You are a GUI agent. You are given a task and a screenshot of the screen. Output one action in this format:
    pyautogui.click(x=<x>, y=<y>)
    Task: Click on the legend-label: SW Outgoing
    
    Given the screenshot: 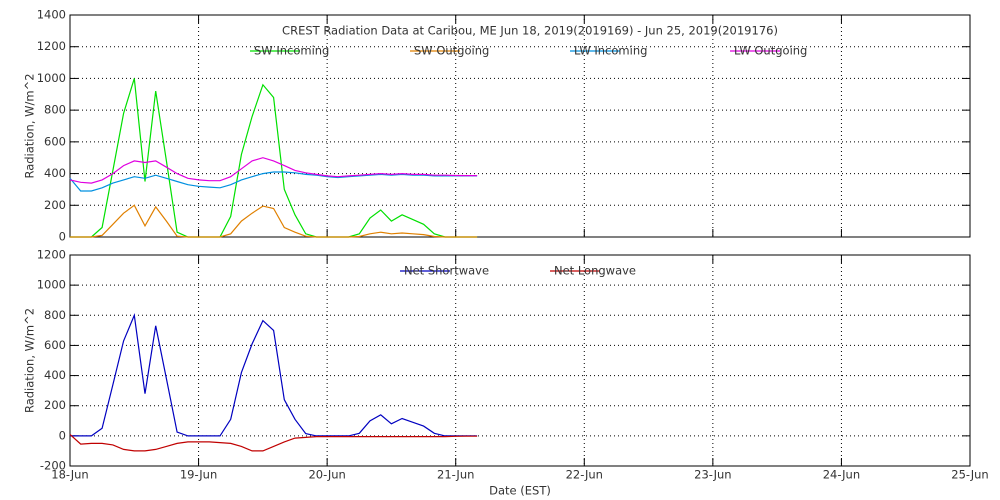 What is the action you would take?
    pyautogui.click(x=451, y=51)
    